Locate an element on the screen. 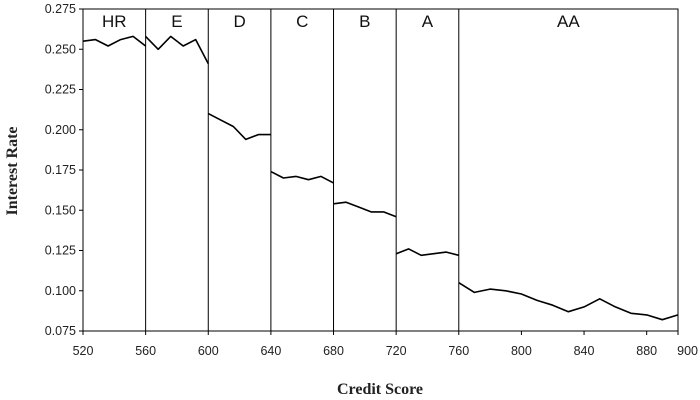 The width and height of the screenshot is (700, 400). y-tick-label: 0.175 is located at coordinates (60, 170).